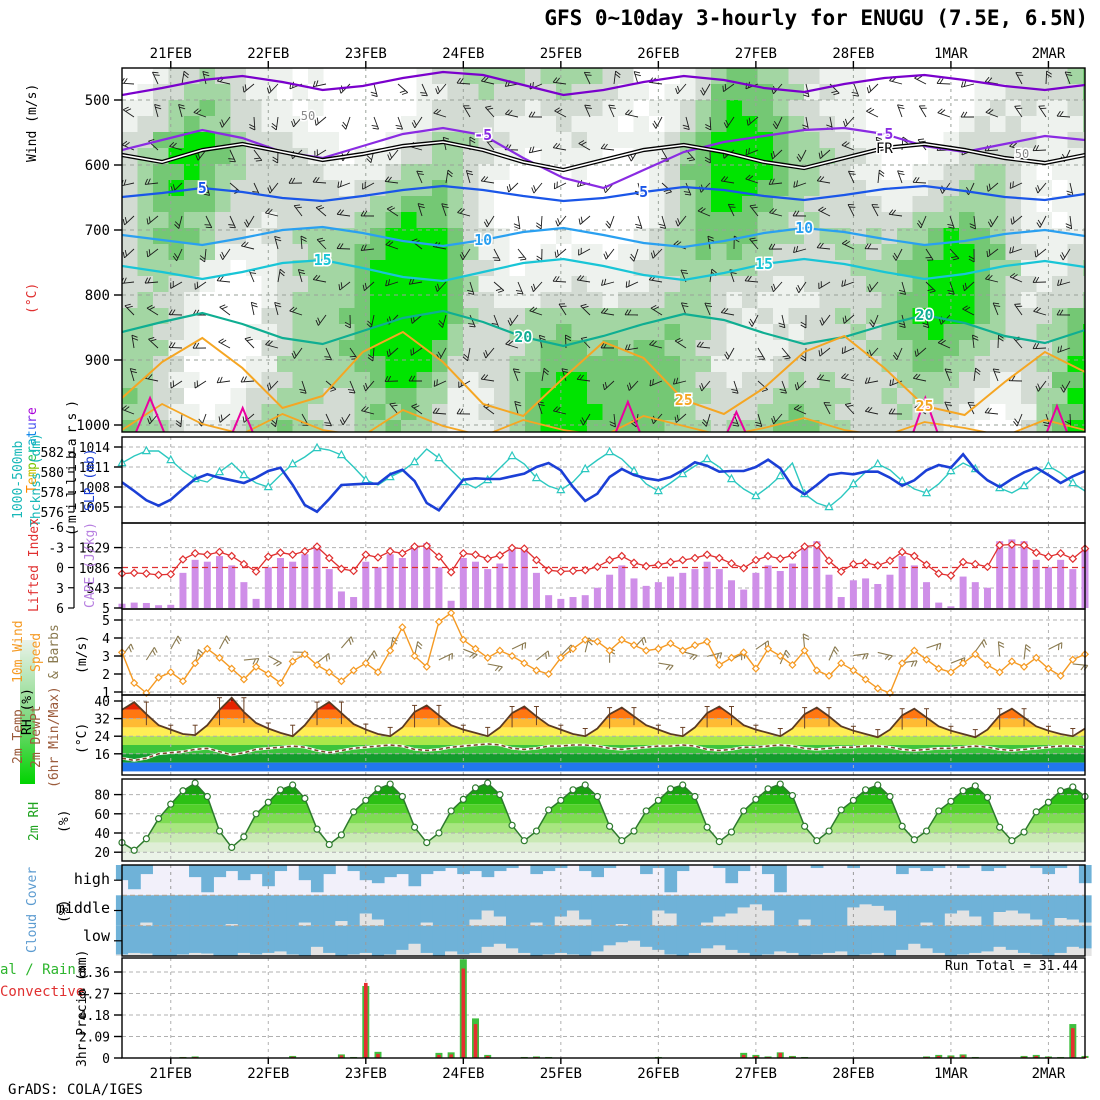  I want to click on cloud-cover-label: Cloud Cover, so click(32, 910).